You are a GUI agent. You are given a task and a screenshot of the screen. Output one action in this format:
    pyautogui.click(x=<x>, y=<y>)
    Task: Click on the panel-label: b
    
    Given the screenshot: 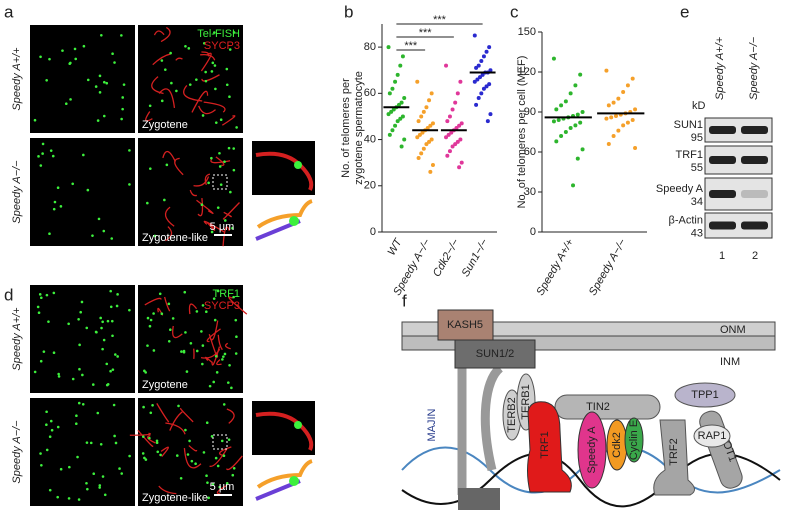 What is the action you would take?
    pyautogui.click(x=348, y=11)
    